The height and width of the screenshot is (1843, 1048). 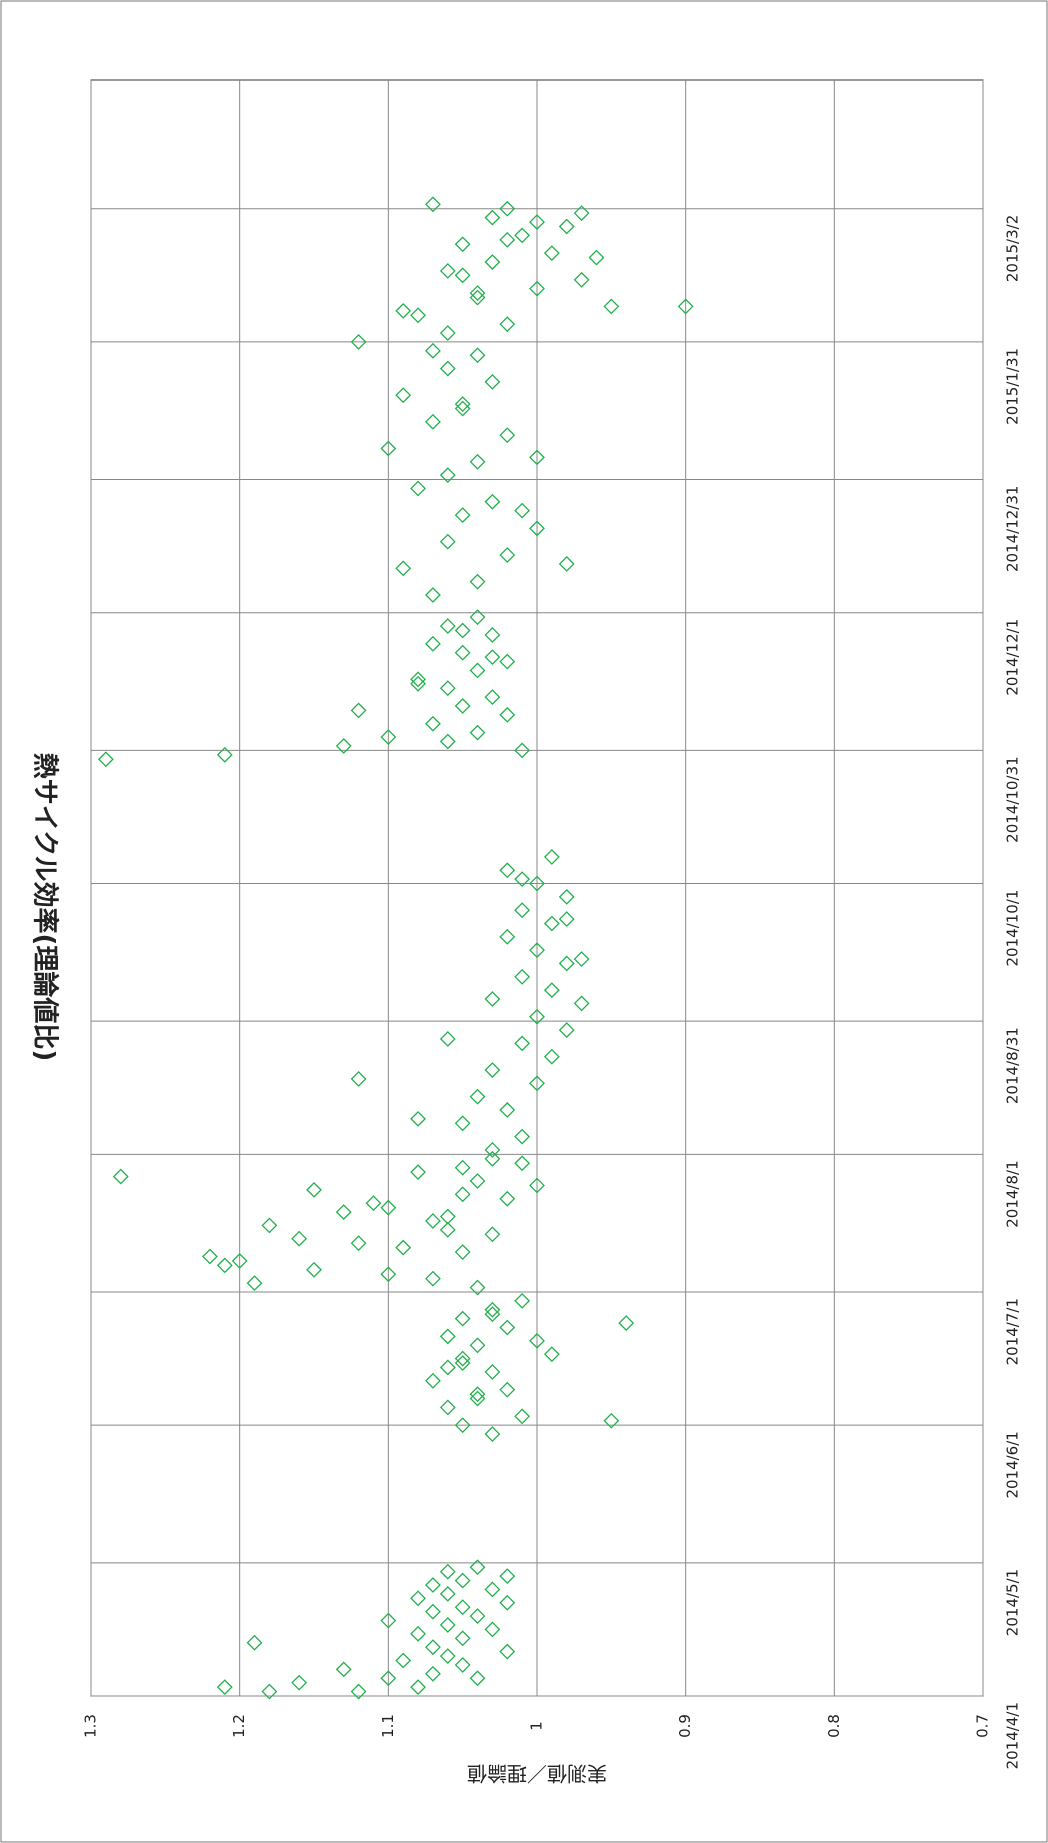 What do you see at coordinates (1013, 799) in the screenshot?
I see `x-tick-label: 2014/10/31` at bounding box center [1013, 799].